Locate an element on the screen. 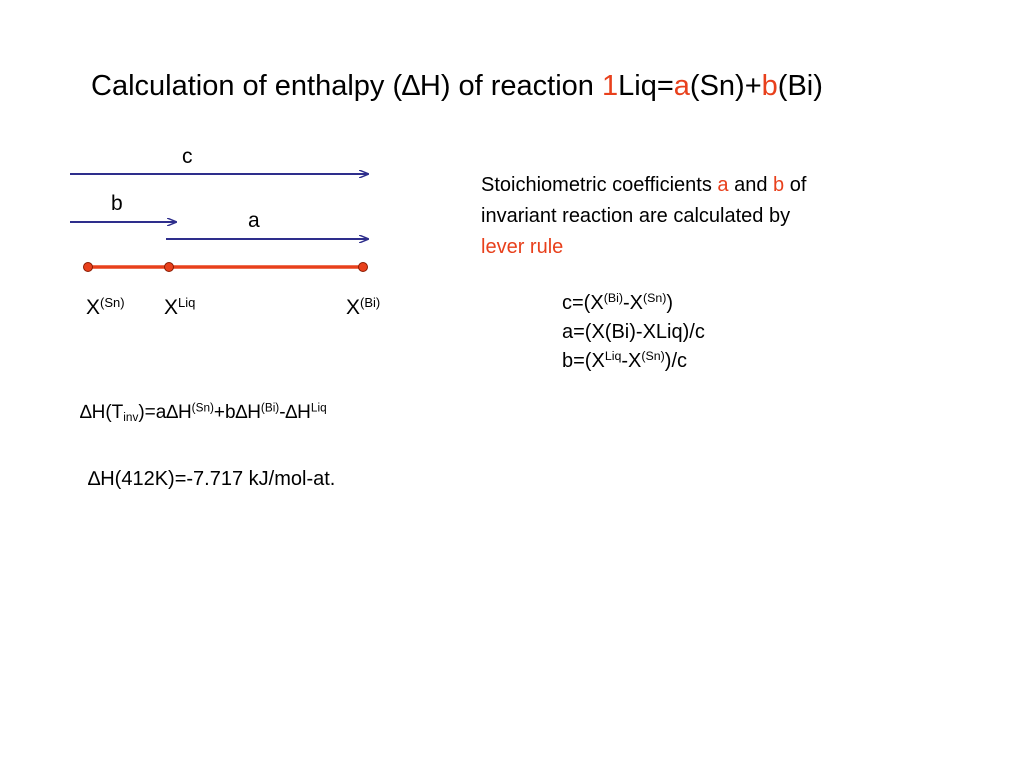 The width and height of the screenshot is (1024, 768). point-label: X(Sn) is located at coordinates (105, 308).